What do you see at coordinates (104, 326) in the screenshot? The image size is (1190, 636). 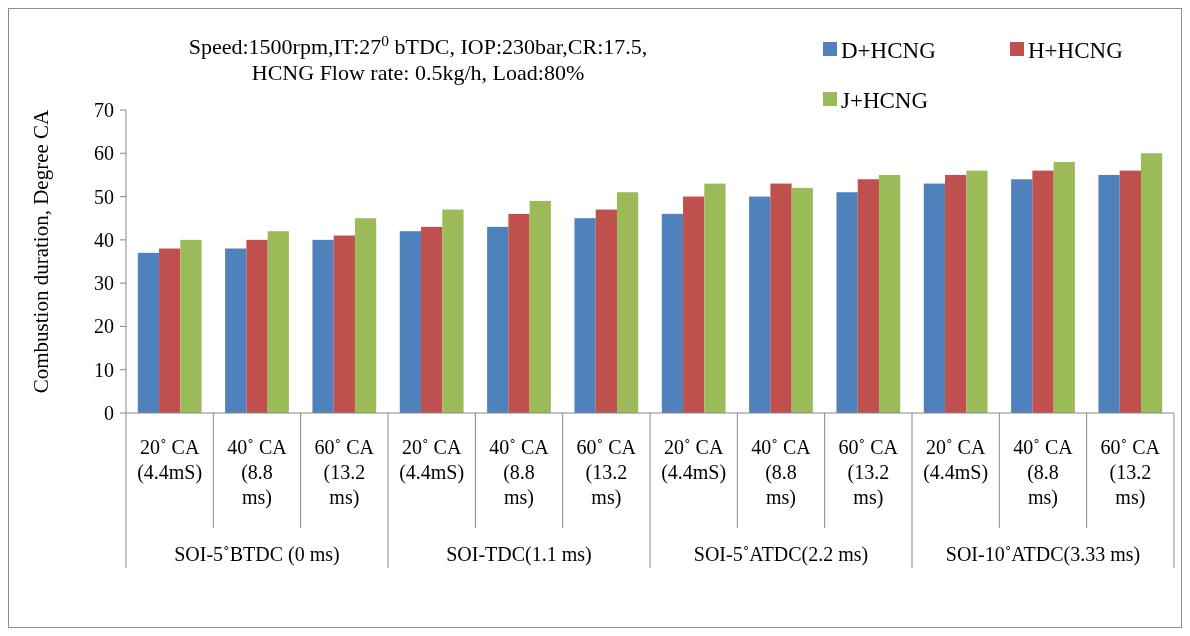 I see `y-tick-label: 20` at bounding box center [104, 326].